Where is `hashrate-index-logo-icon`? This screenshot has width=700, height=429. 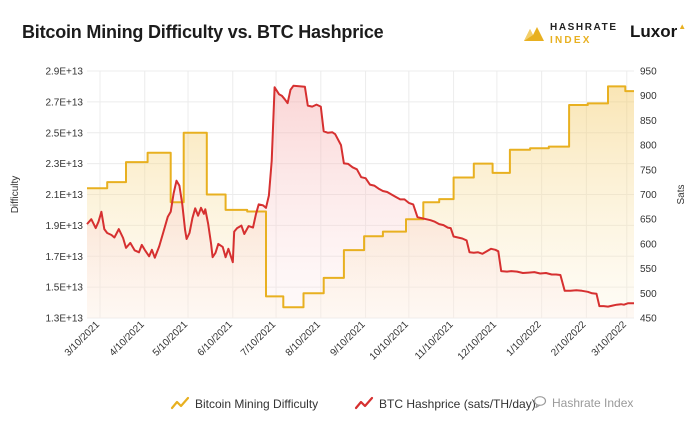 hashrate-index-logo-icon is located at coordinates (534, 34).